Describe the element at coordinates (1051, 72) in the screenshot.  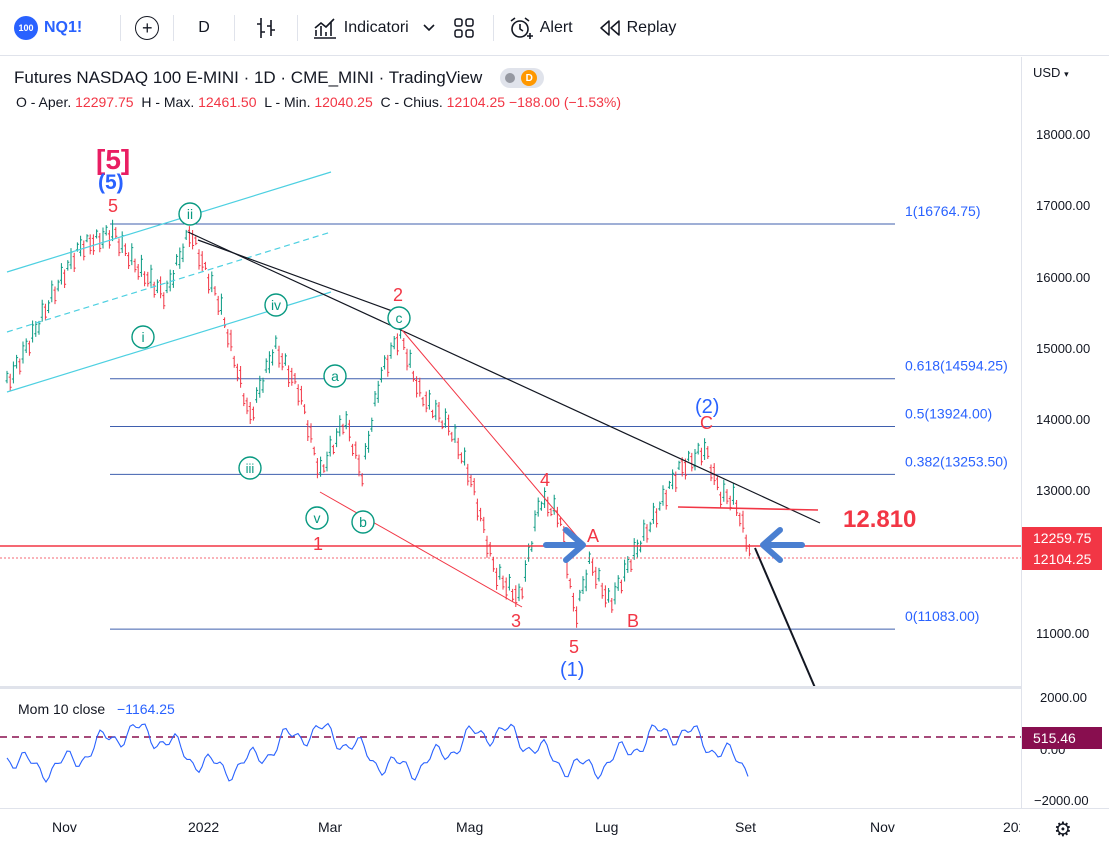
I see `currency-selector: USD ▾` at that location.